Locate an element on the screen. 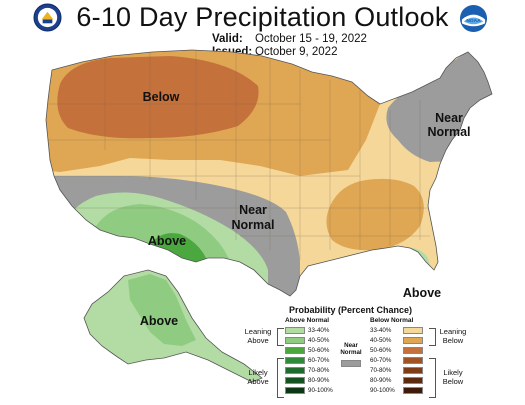 The image size is (525, 405). legend-above-bin-label: 70-80% is located at coordinates (319, 370).